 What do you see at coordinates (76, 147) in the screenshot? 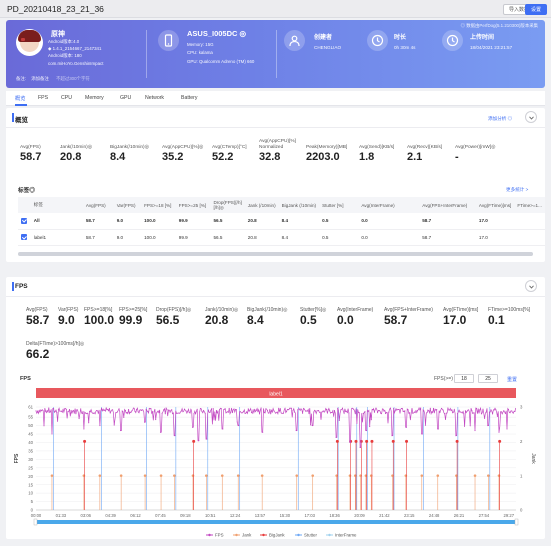
I see `metric-label: Jank(/10min)◎` at bounding box center [76, 147].